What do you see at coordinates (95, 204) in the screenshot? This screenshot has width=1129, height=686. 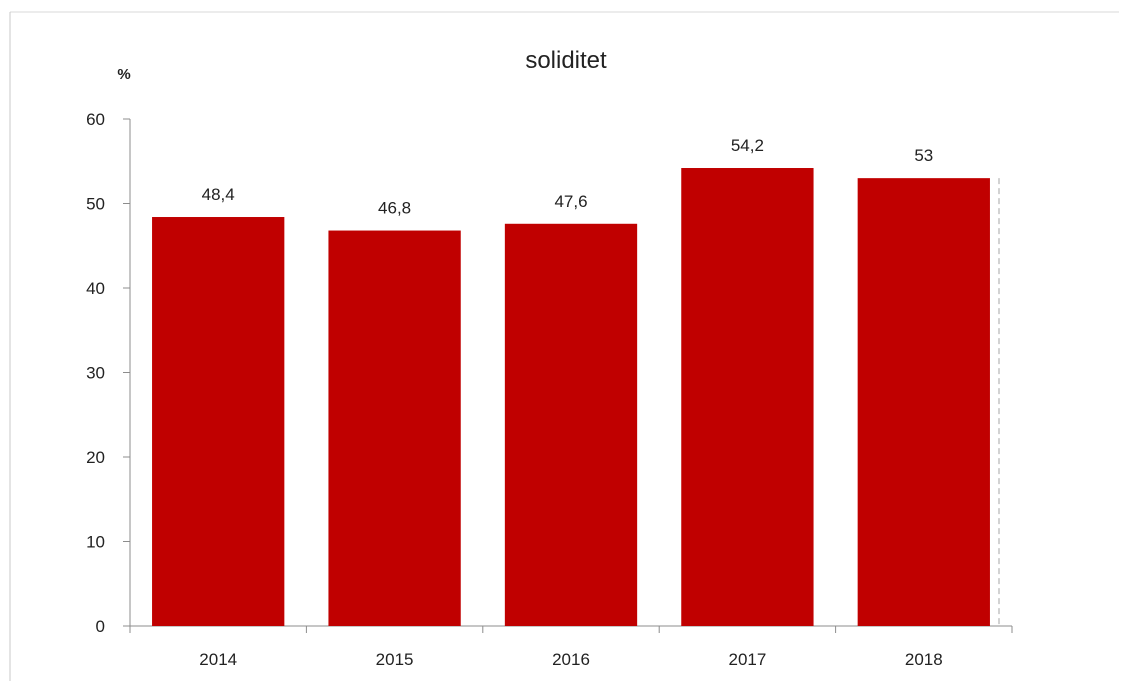 I see `y-tick-label: 50` at bounding box center [95, 204].